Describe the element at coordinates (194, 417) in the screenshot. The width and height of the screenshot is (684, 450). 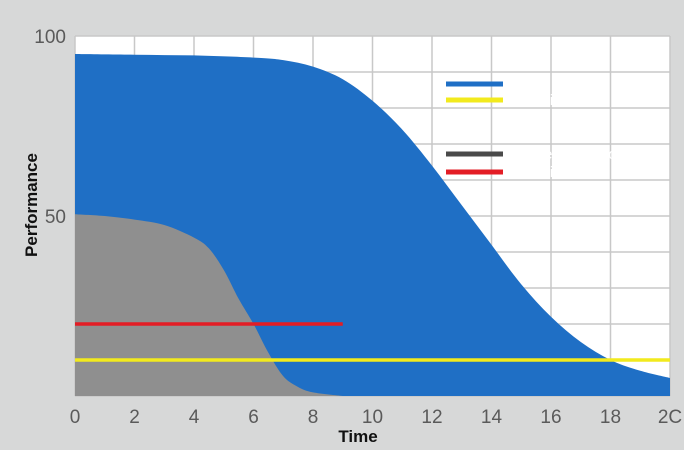
I see `x-tick-label: 4` at that location.